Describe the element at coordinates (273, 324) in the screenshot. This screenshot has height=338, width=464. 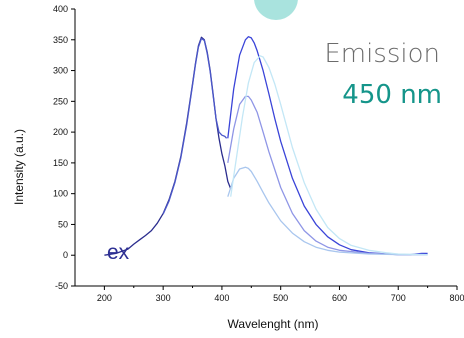
I see `x-axis-title: Wavelenght (nm)` at that location.